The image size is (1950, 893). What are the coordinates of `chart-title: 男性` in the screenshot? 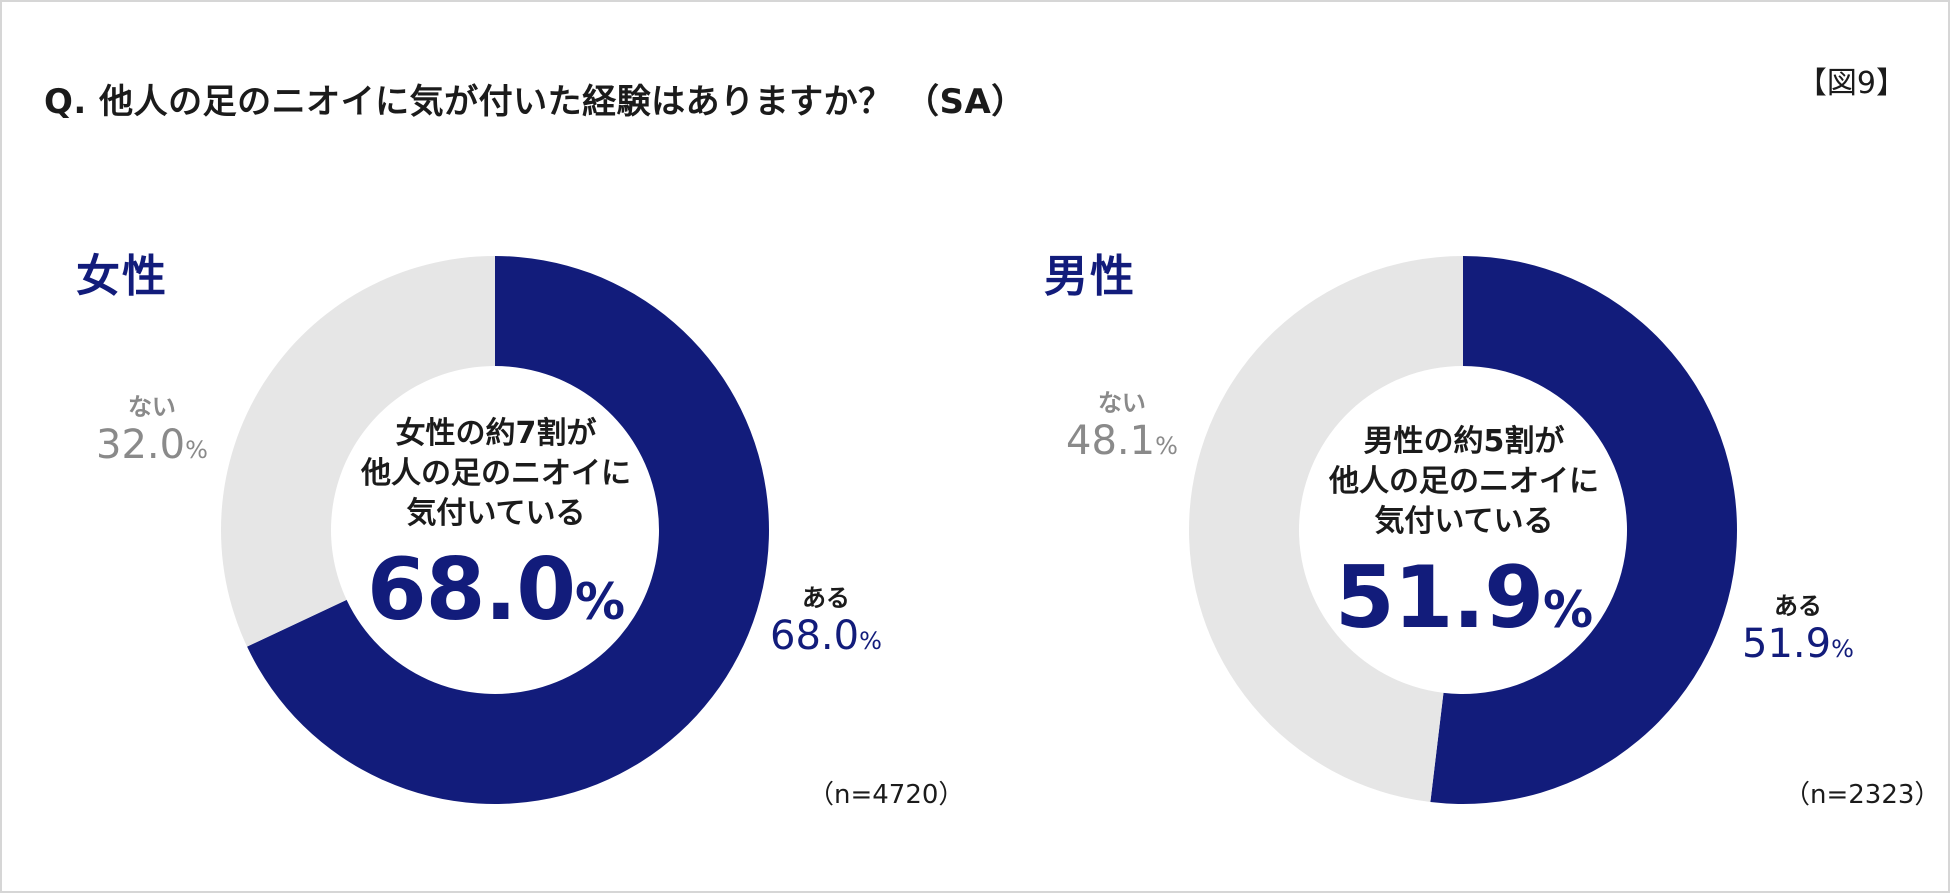 It's located at (1090, 276).